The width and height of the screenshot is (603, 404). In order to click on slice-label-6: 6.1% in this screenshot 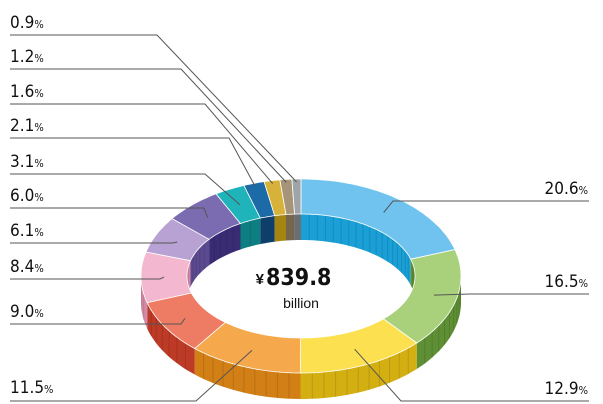, I will do `click(27, 231)`.